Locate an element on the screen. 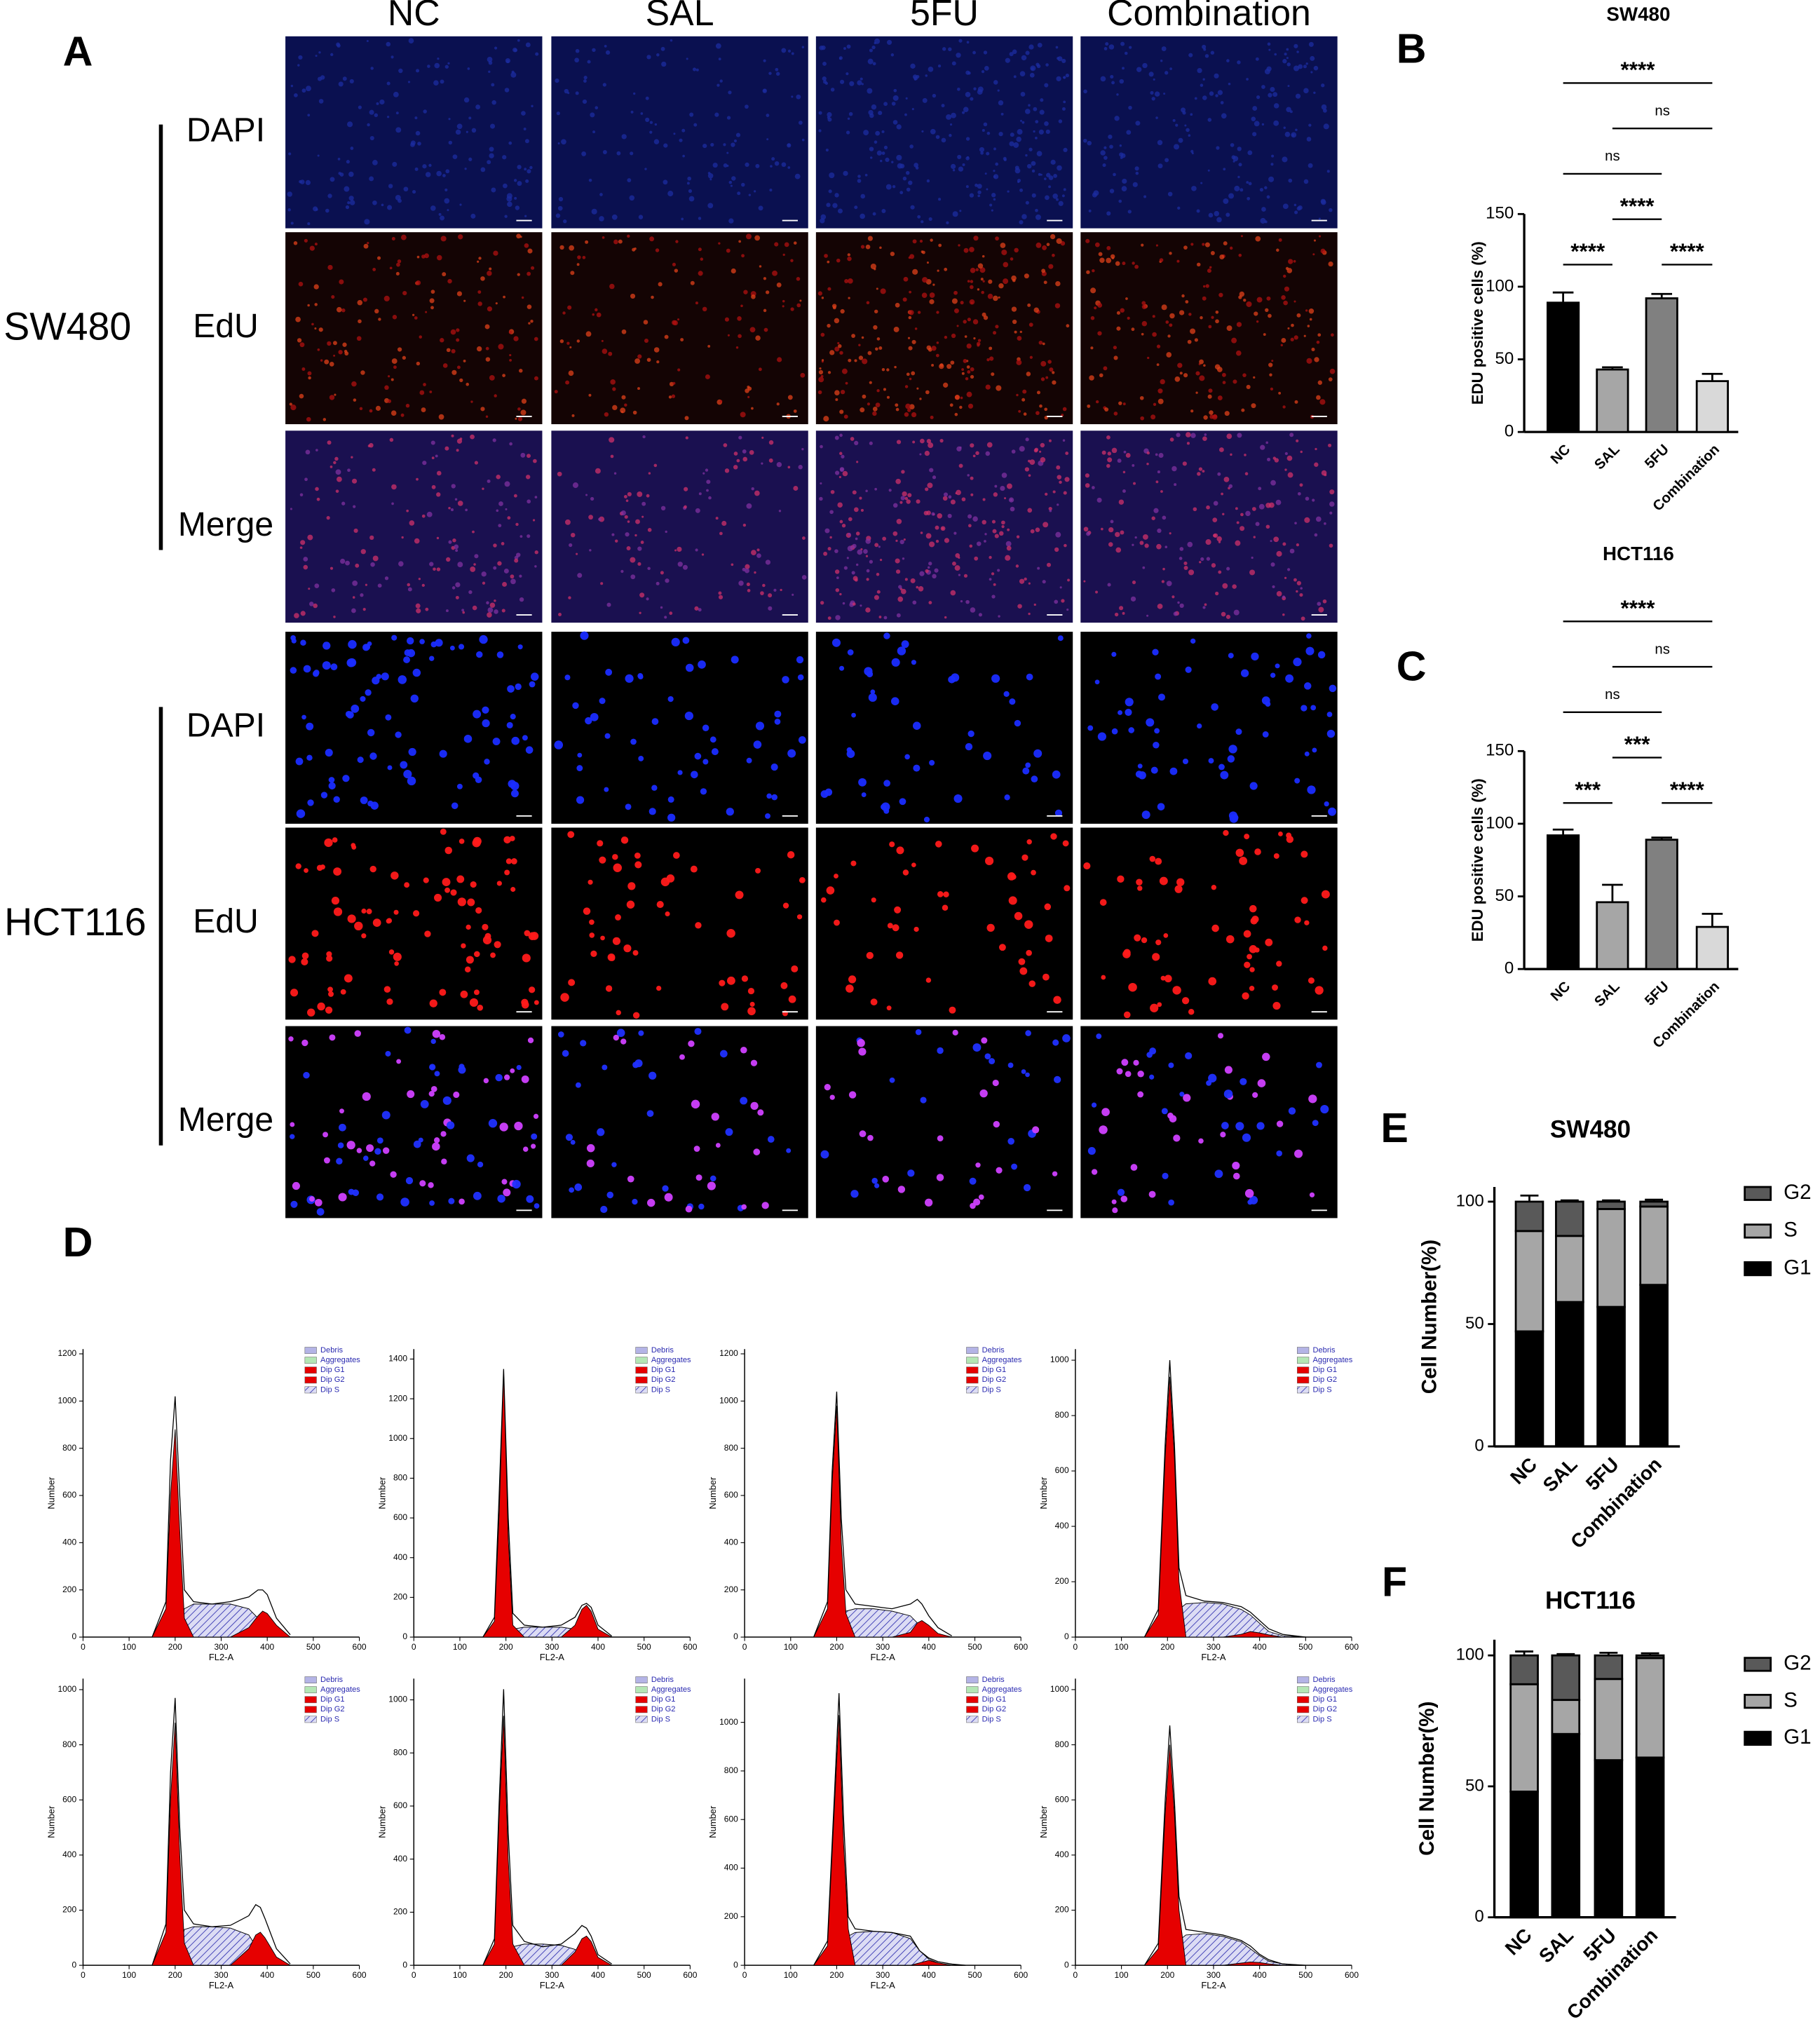  y-tick-label: 600 is located at coordinates (69, 1495).